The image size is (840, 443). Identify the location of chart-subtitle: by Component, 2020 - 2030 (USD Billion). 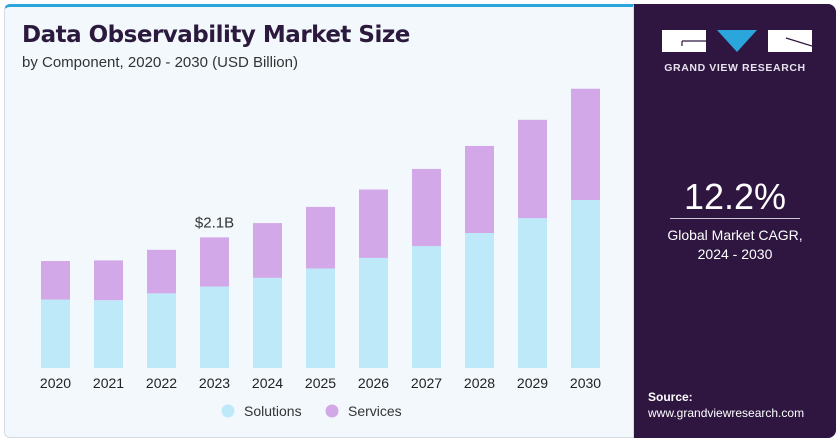
(160, 62).